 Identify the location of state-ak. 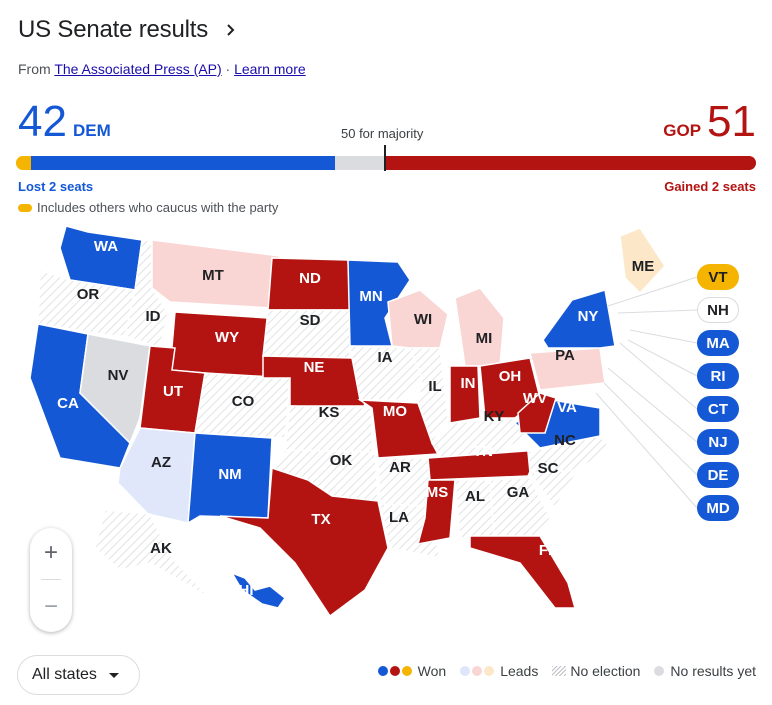
(152, 554).